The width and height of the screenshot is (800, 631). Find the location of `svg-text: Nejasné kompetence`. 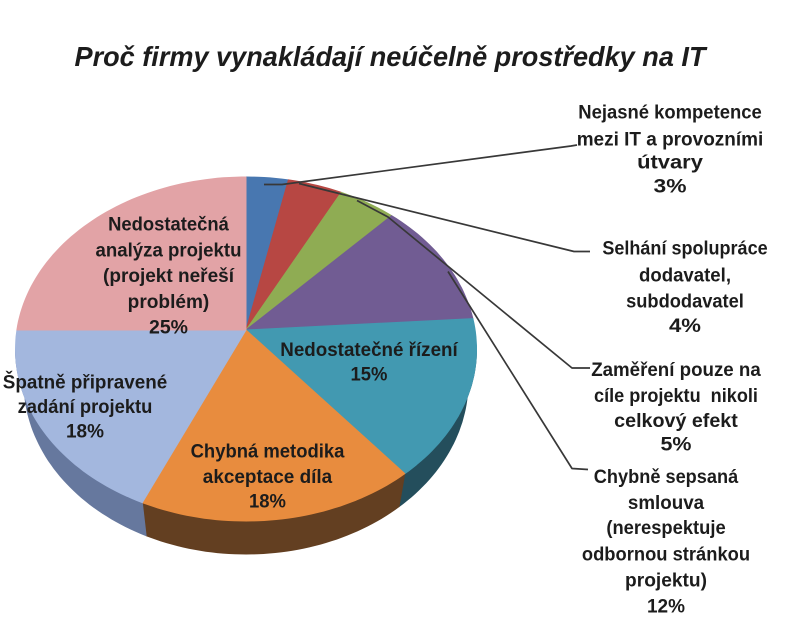

svg-text: Nejasné kompetence is located at coordinates (670, 113).